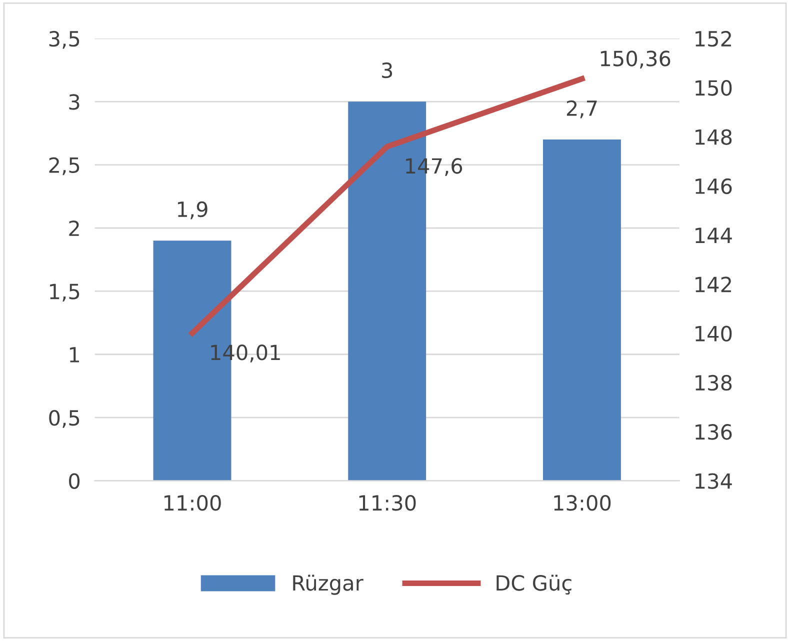 Image resolution: width=790 pixels, height=641 pixels. Describe the element at coordinates (65, 293) in the screenshot. I see `y-tick-label: 1,5` at that location.